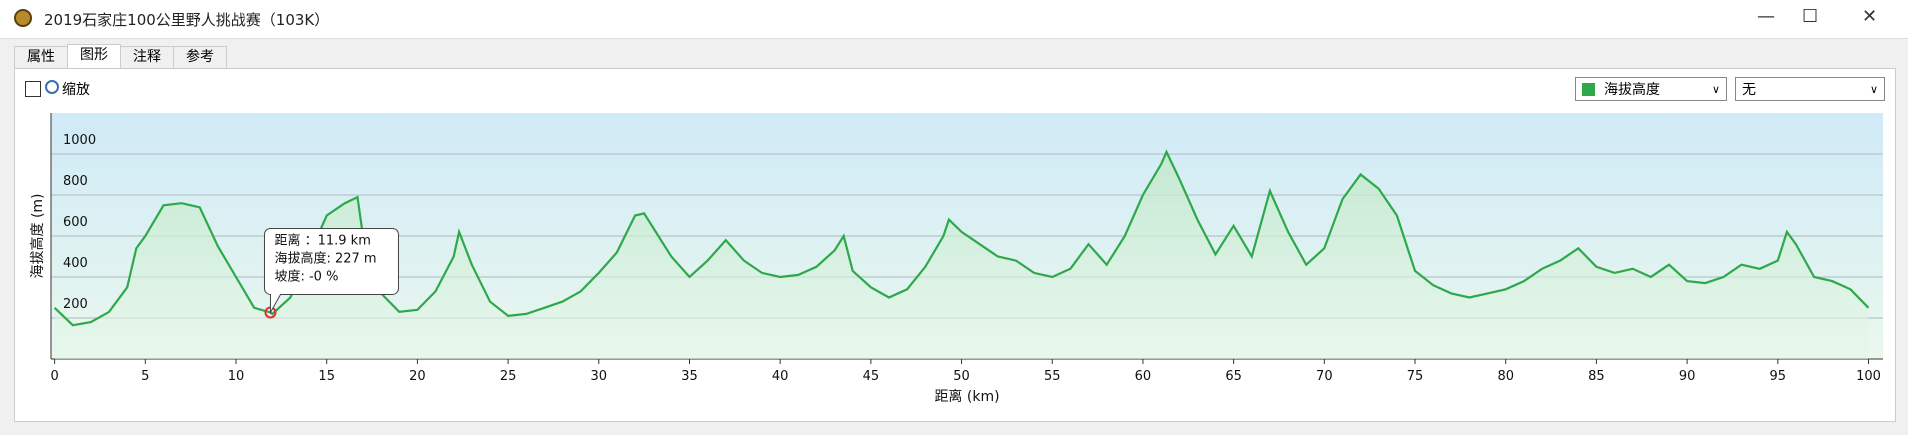  Describe the element at coordinates (37, 235) in the screenshot. I see `y-axis-label: 海拔高度 (m)` at that location.